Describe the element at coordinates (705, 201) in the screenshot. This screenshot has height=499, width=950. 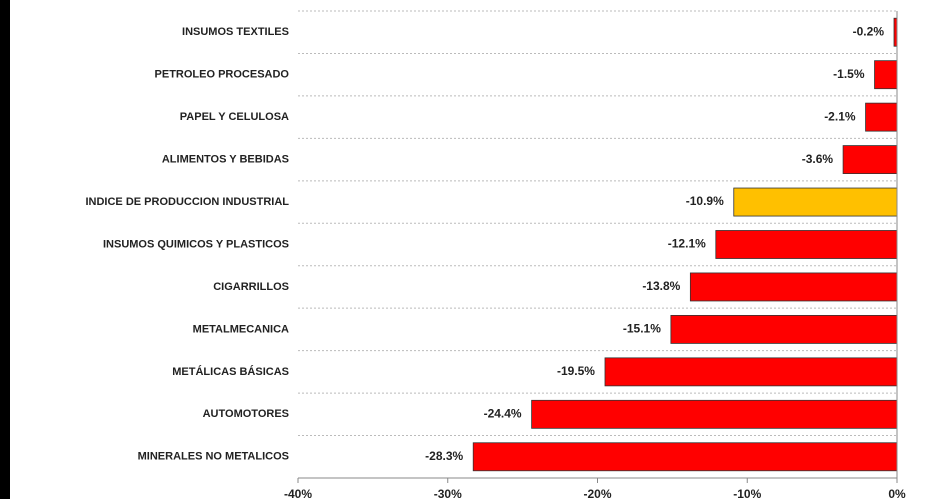
I see `value-label: -10.9%` at that location.